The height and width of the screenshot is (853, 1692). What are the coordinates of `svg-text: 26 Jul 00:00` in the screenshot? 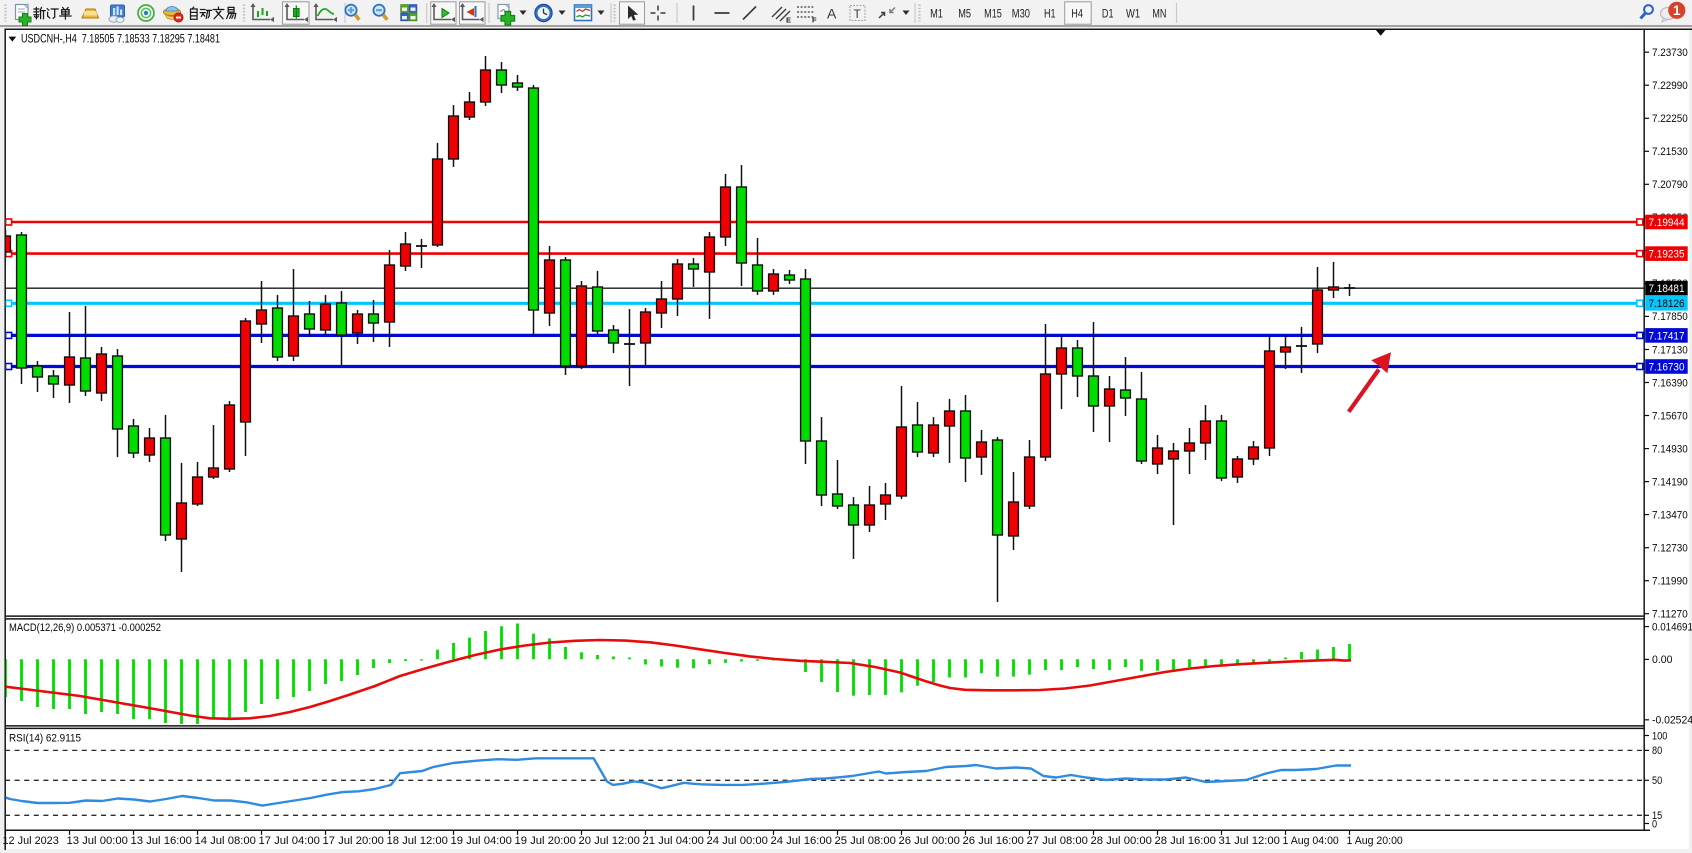 It's located at (929, 841).